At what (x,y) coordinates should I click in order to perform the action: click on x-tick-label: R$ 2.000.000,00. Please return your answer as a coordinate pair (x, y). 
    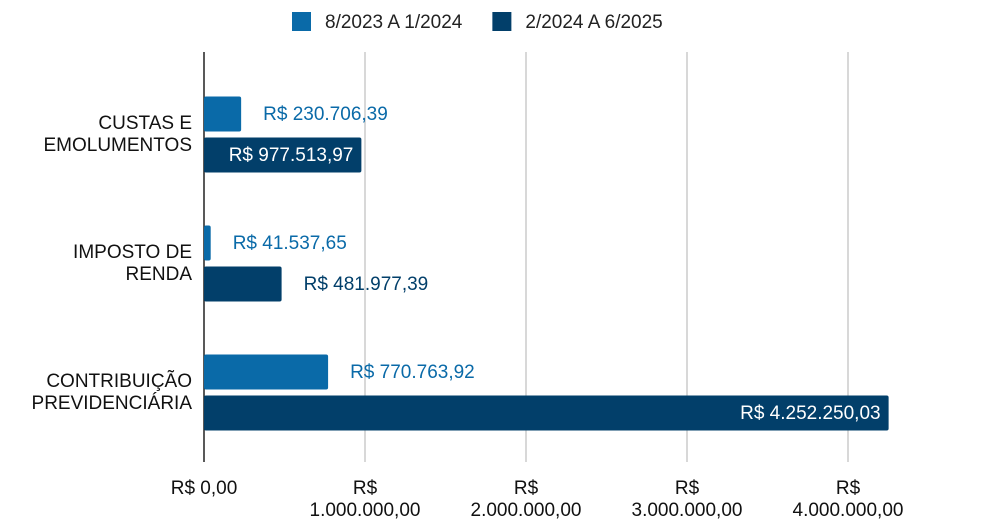
    Looking at the image, I should click on (526, 498).